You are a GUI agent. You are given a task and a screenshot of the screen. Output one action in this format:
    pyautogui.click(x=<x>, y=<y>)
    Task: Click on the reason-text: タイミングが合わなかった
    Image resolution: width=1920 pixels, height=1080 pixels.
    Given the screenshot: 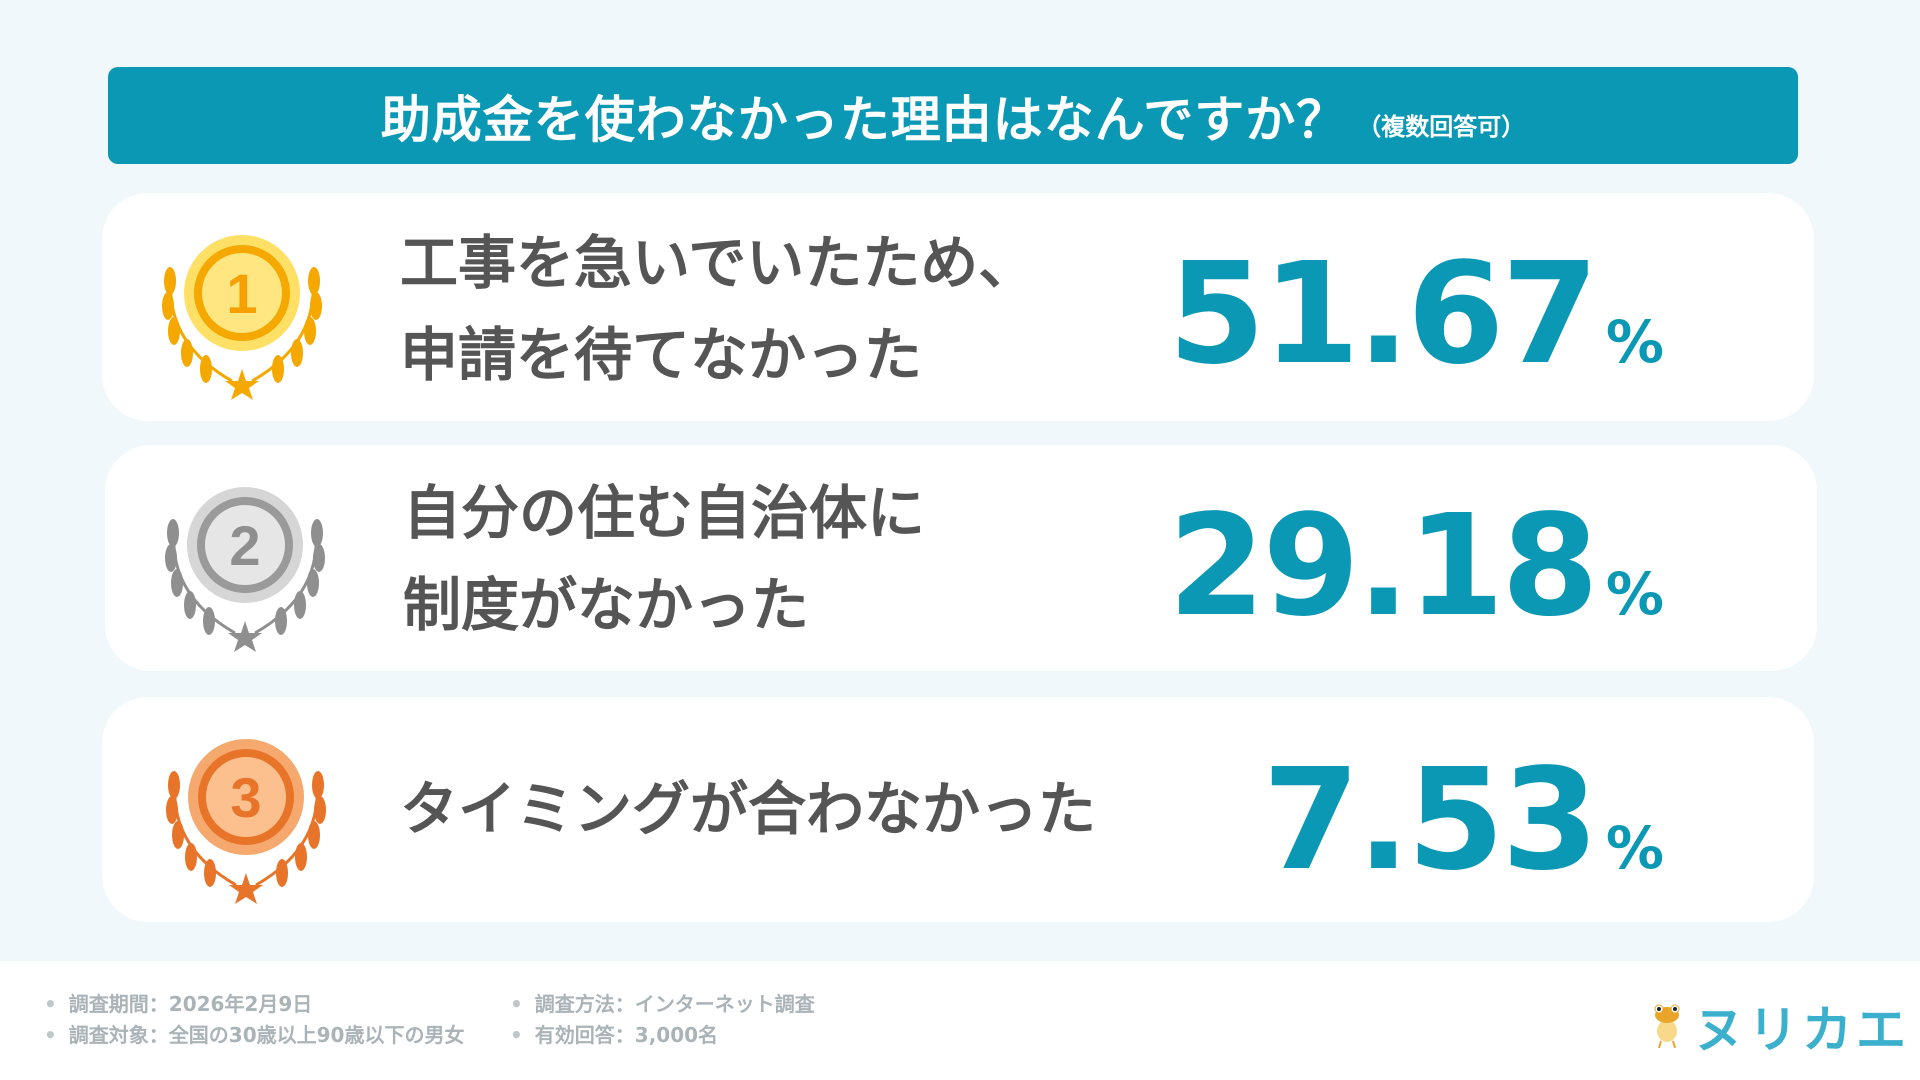 What is the action you would take?
    pyautogui.click(x=748, y=809)
    